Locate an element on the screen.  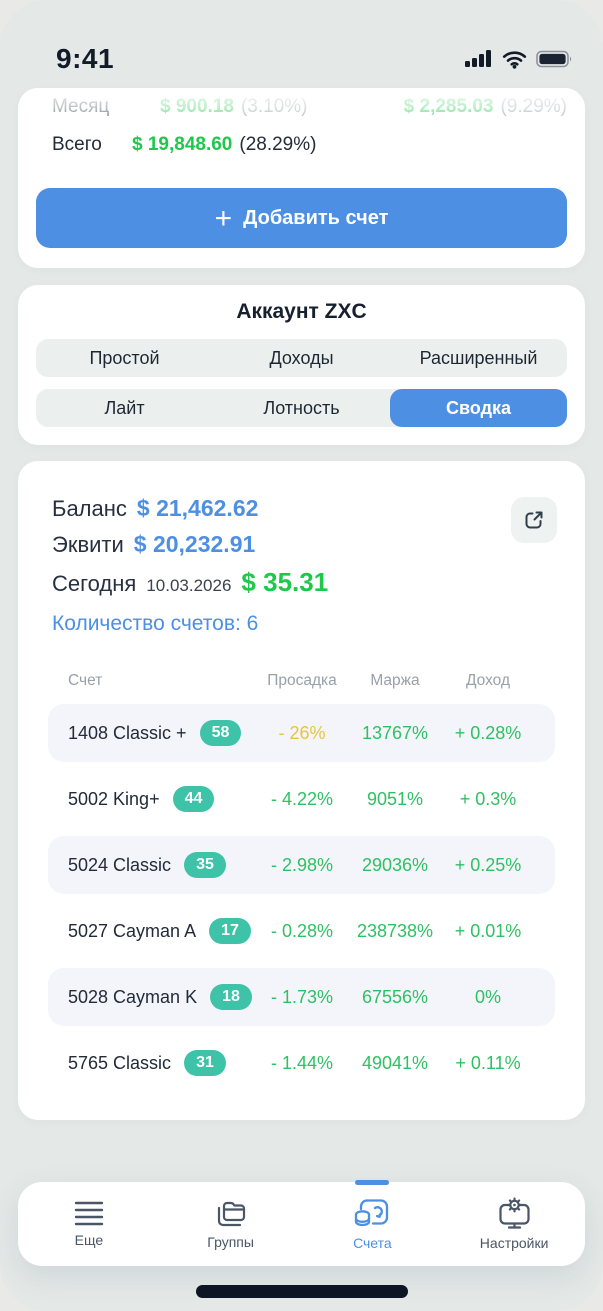
margin-value: 238738% is located at coordinates (395, 930).